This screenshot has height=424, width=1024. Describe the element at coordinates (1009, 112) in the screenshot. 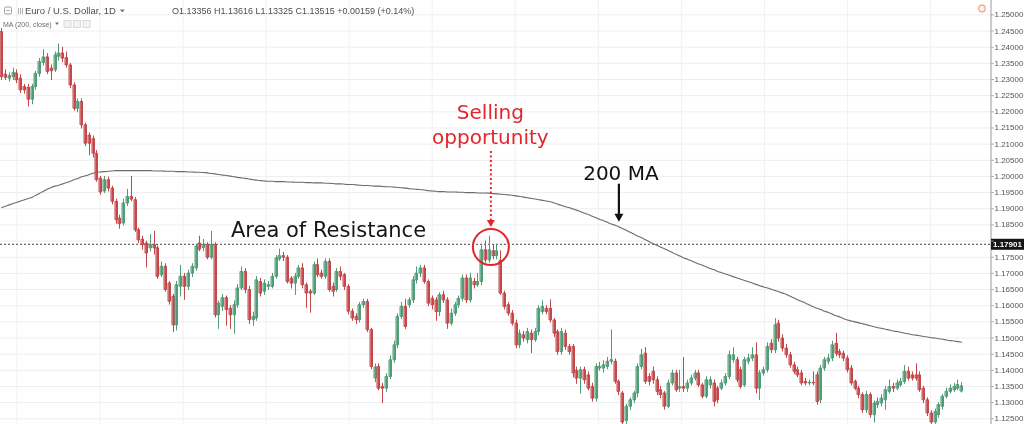

I see `y-tick-label: 1.22000` at that location.